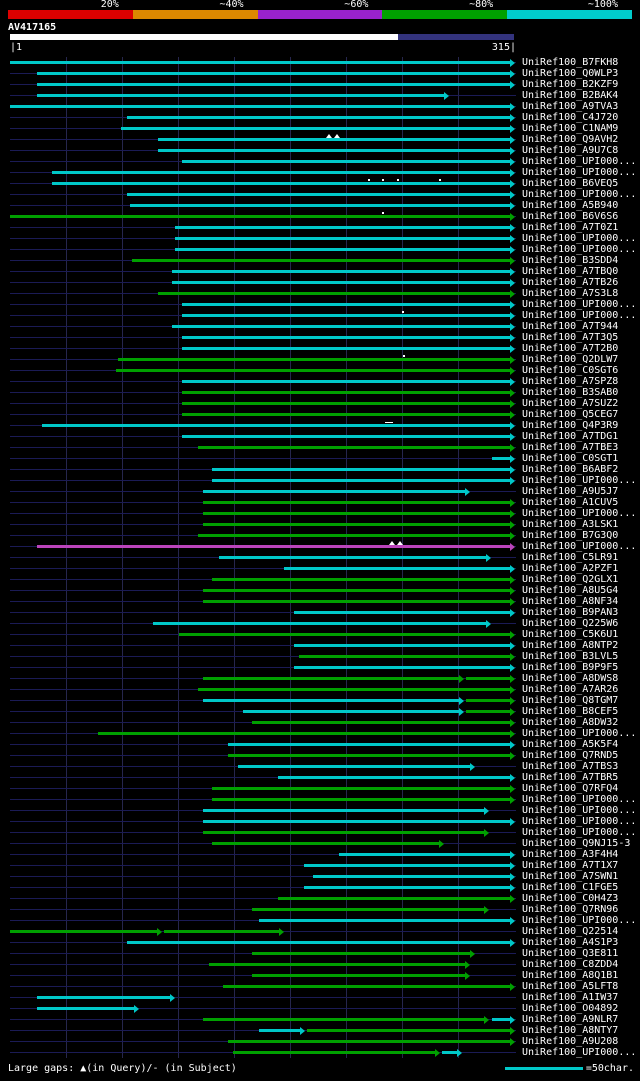 The width and height of the screenshot is (640, 1081). I want to click on alignment-row: UniRef100_C0H4Z3, so click(320, 898).